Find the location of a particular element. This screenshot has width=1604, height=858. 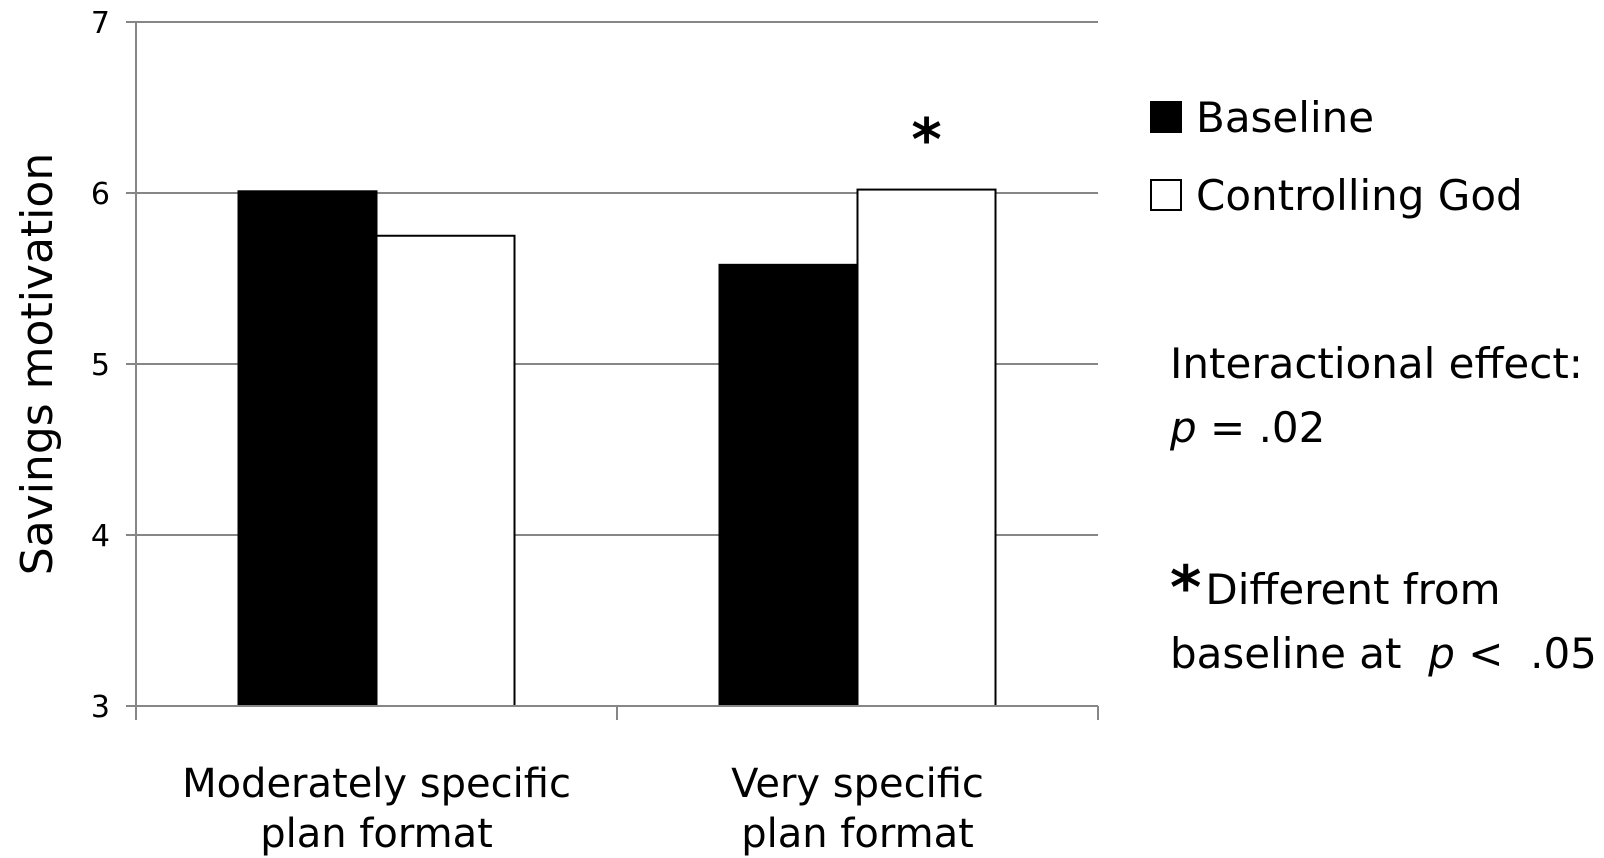

significance-star-icon: * is located at coordinates (1186, 588).